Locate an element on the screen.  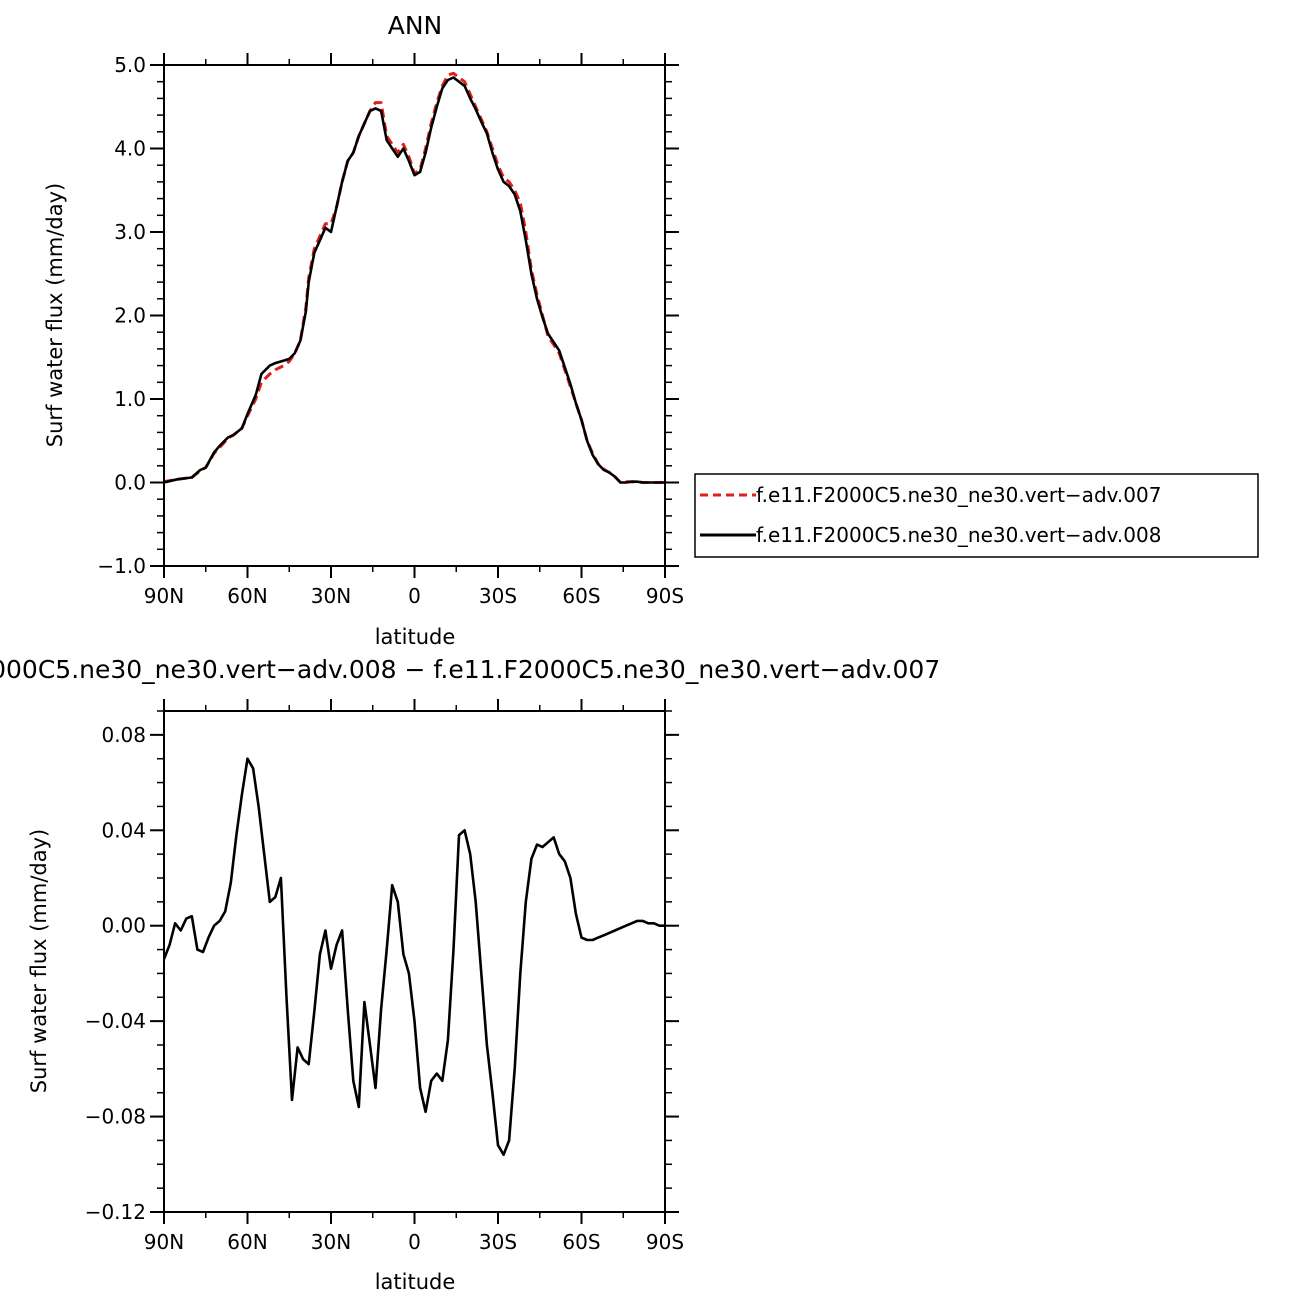
y-tick-label: 1.0 is located at coordinates (130, 399).